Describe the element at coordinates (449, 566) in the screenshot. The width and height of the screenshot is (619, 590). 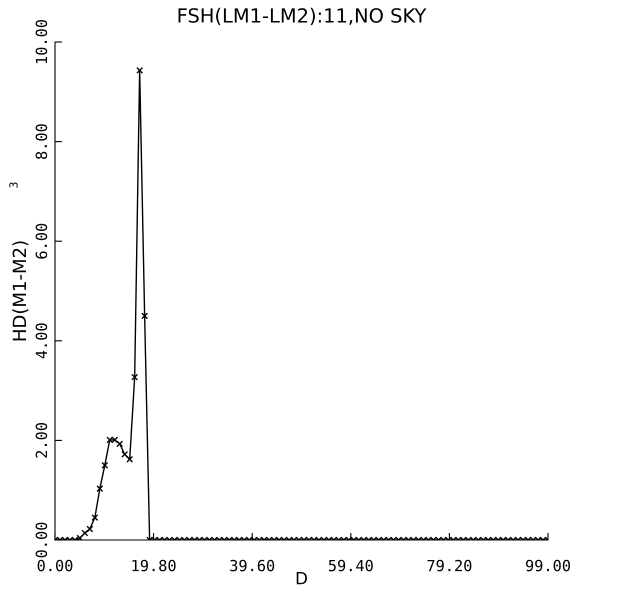
I see `x-tick-label: 79.20` at that location.